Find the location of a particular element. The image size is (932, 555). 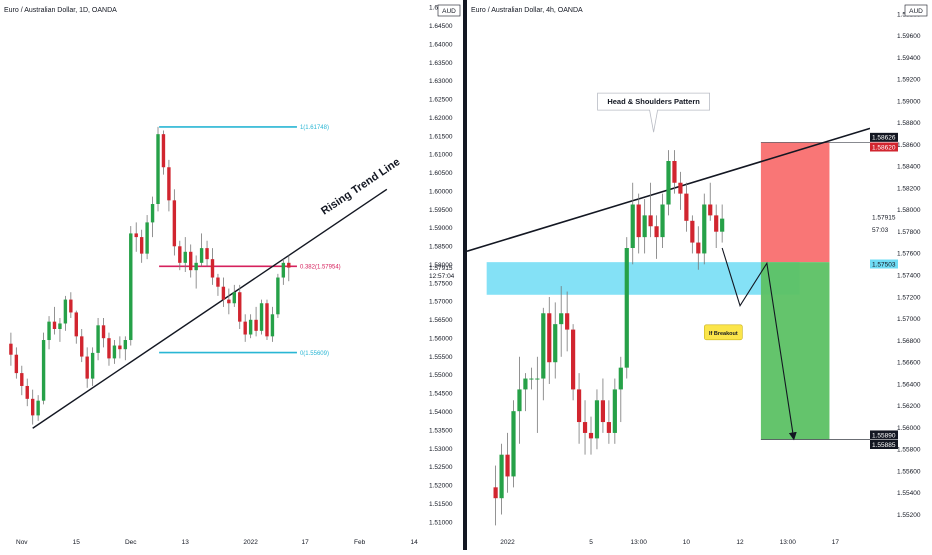

time-axis-right is located at coordinates (668, 541).